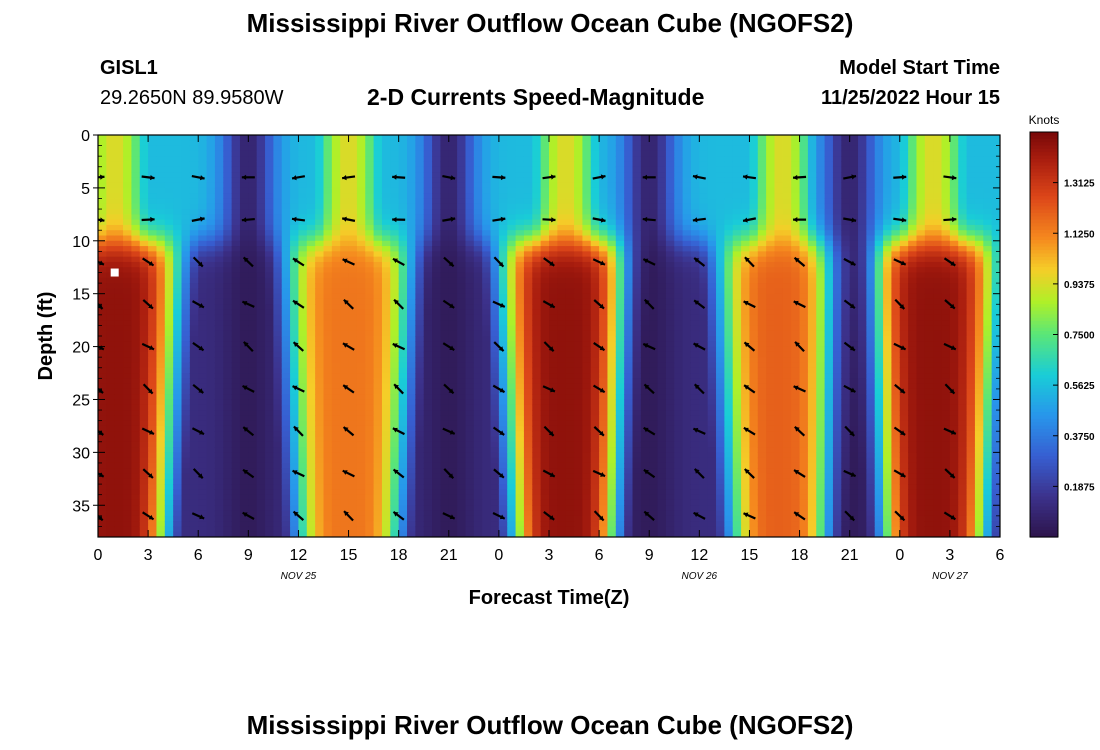 This screenshot has width=1100, height=750. What do you see at coordinates (750, 555) in the screenshot?
I see `x-tick-label: 15` at bounding box center [750, 555].